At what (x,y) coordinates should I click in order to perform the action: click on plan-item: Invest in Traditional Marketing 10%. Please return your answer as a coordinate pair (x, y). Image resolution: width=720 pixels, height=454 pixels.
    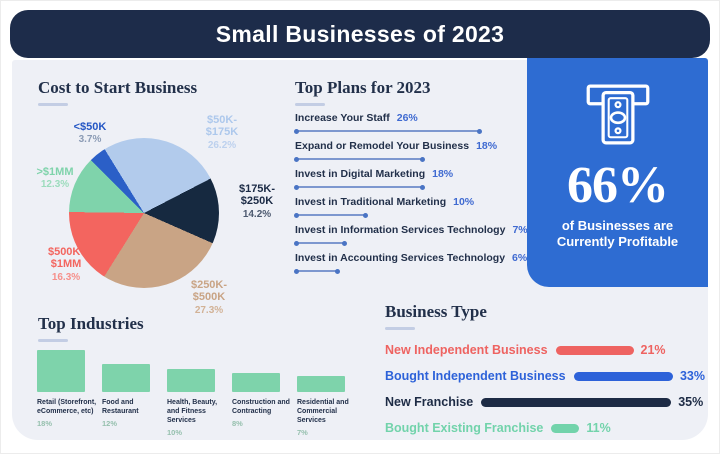
    Looking at the image, I should click on (414, 207).